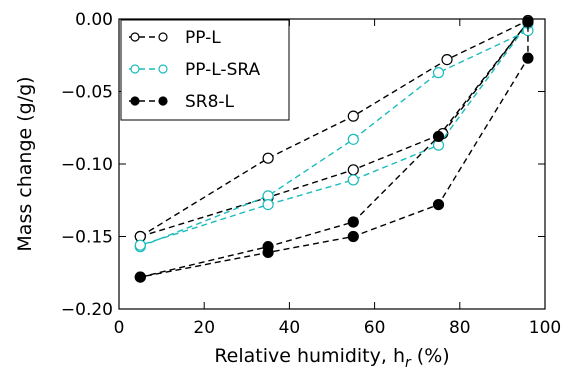  I want to click on y-axis-label: Mass change (g/g), so click(25, 163).